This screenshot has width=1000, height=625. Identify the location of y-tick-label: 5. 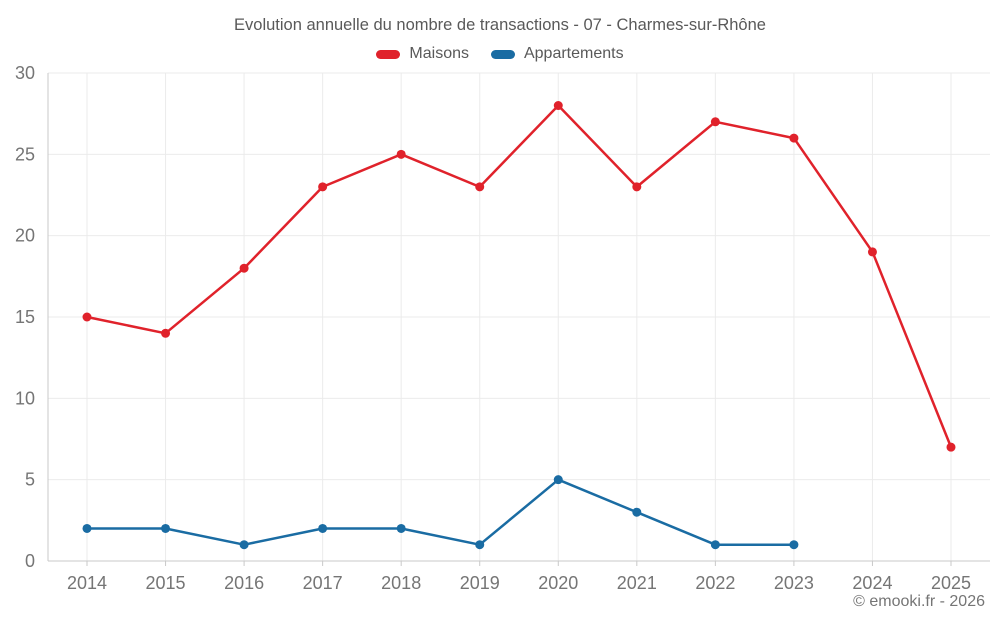
(30, 480).